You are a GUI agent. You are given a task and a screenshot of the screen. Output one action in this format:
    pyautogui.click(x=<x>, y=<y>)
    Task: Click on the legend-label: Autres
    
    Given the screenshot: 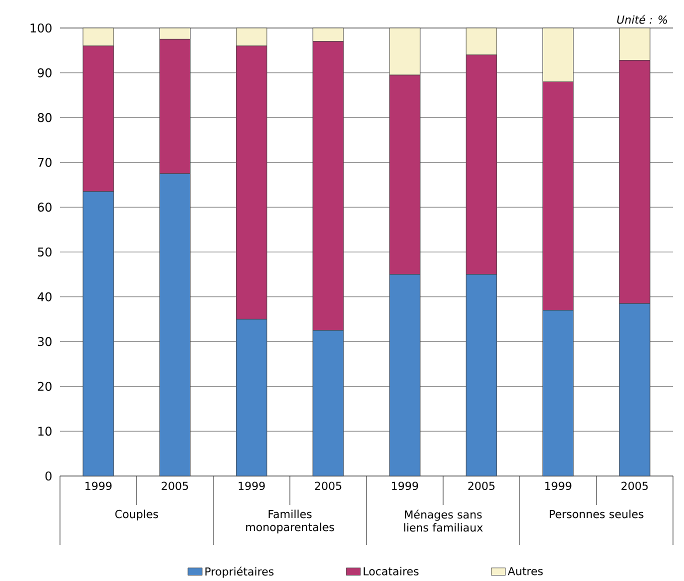 What is the action you would take?
    pyautogui.click(x=525, y=571)
    